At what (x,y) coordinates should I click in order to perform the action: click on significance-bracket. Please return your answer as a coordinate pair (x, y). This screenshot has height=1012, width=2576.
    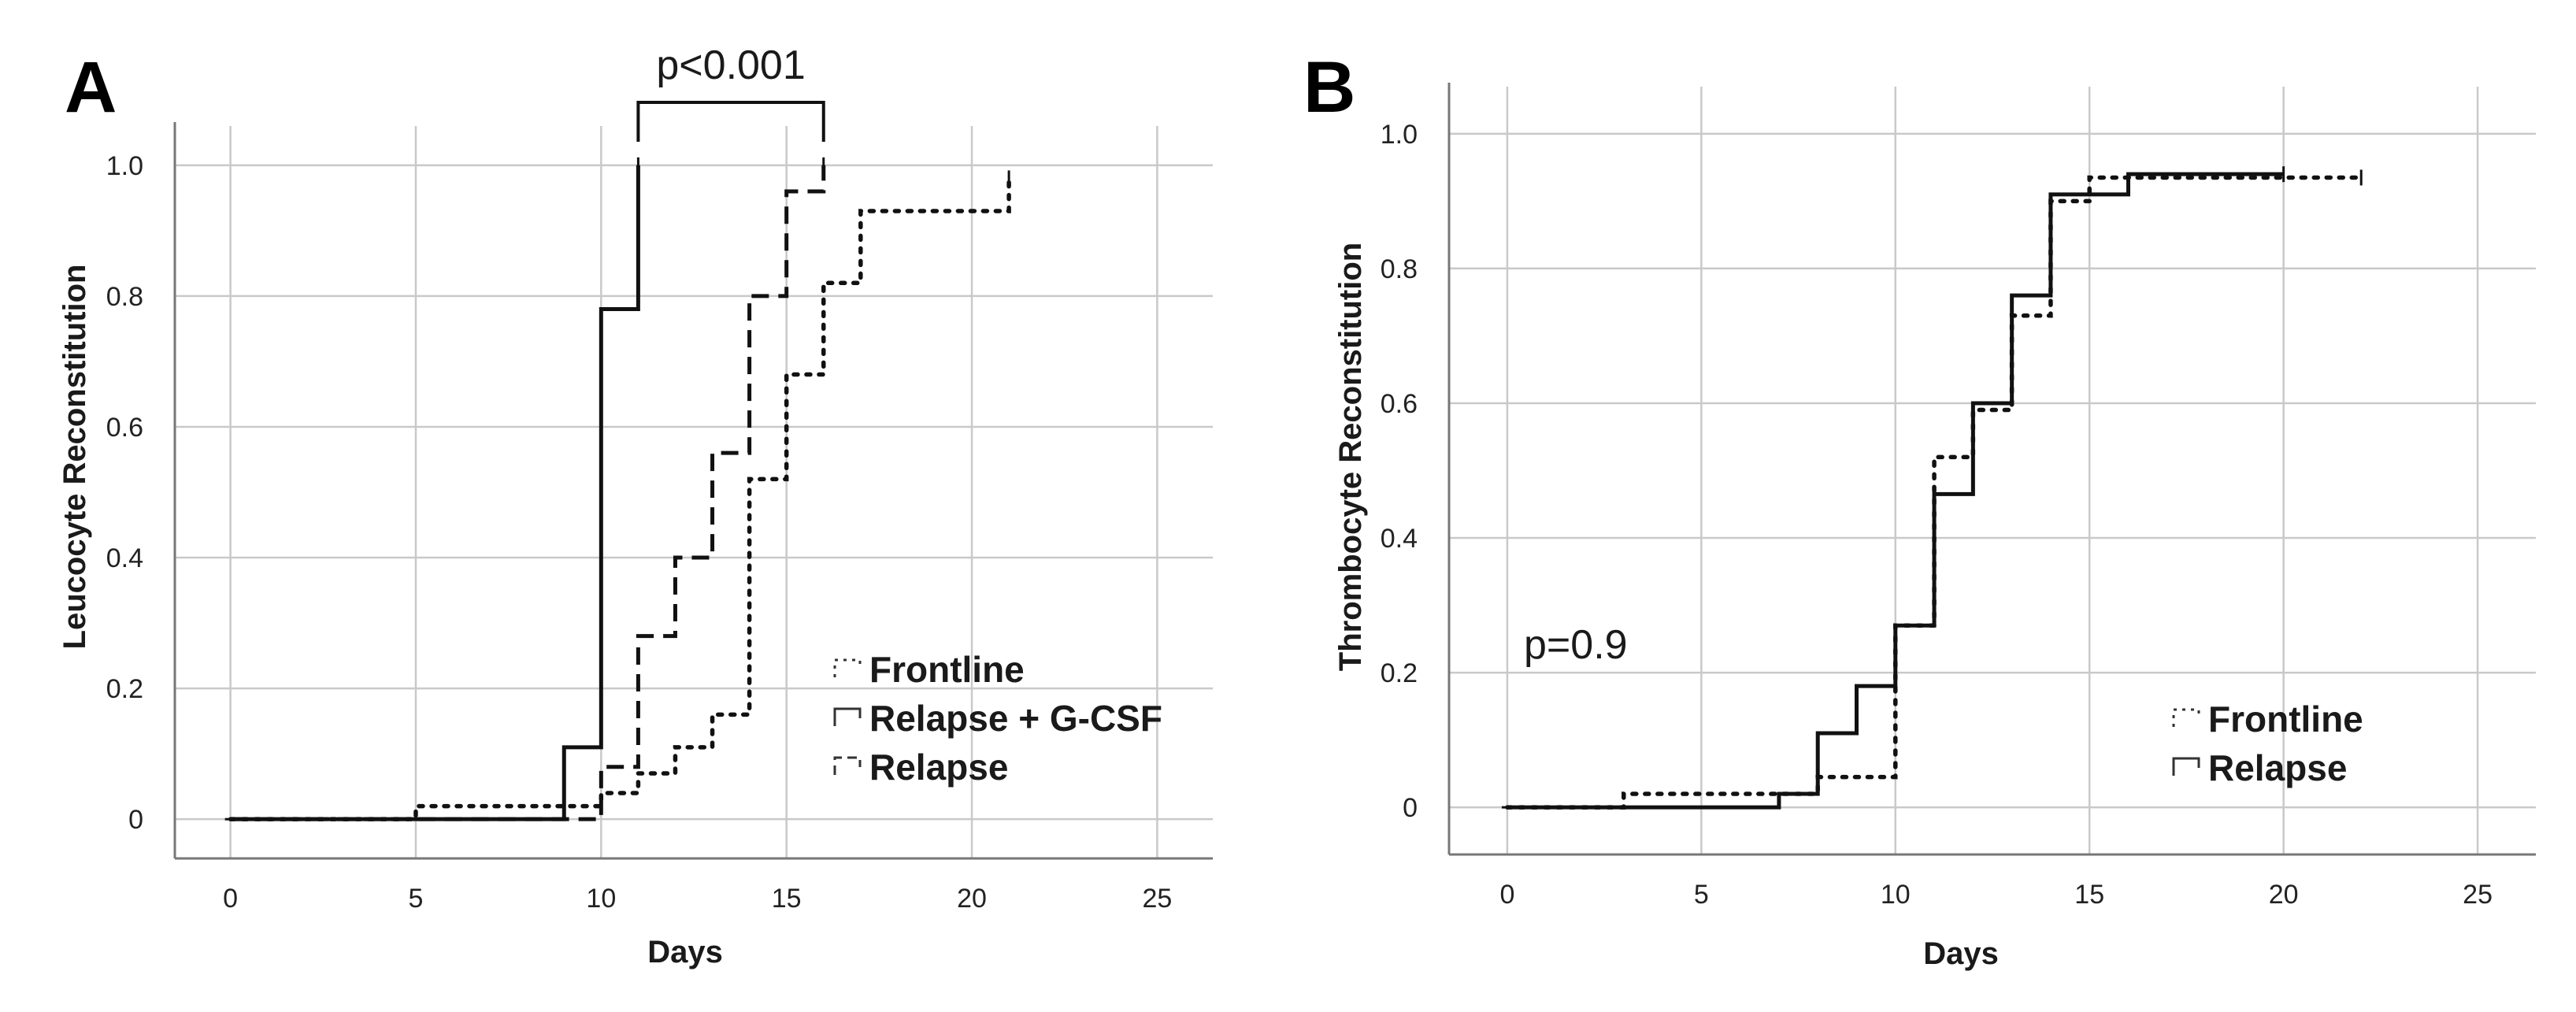
    Looking at the image, I should click on (730, 121).